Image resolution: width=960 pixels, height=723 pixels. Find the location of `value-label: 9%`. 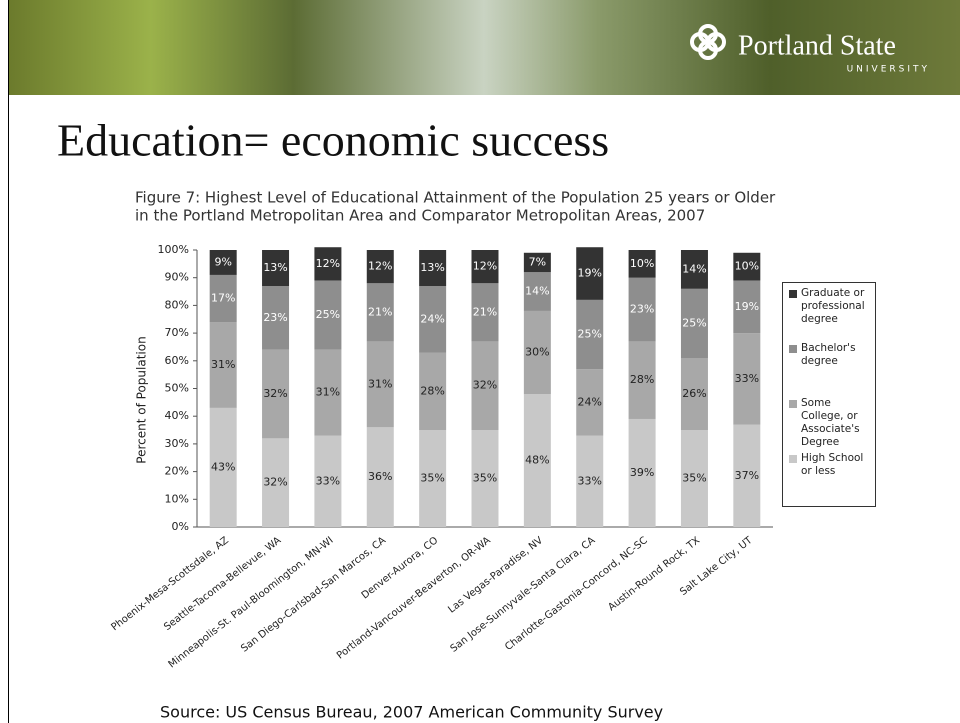

value-label: 9% is located at coordinates (222, 261).